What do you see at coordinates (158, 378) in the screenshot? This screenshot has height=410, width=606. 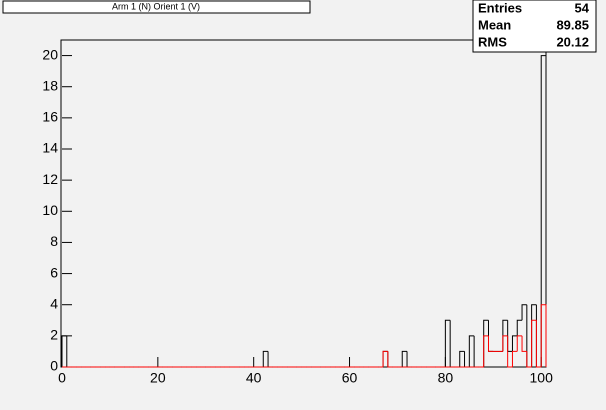 I see `x-tick-label: 20` at bounding box center [158, 378].